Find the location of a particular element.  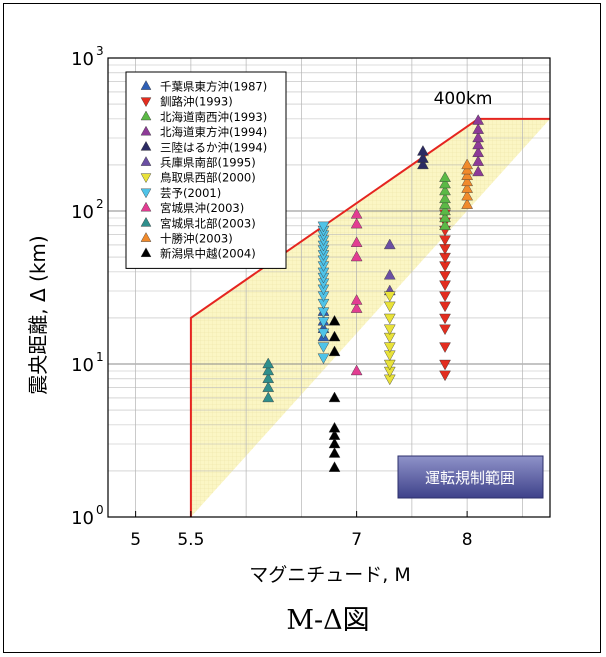

x-tick-label: 5 is located at coordinates (135, 540).